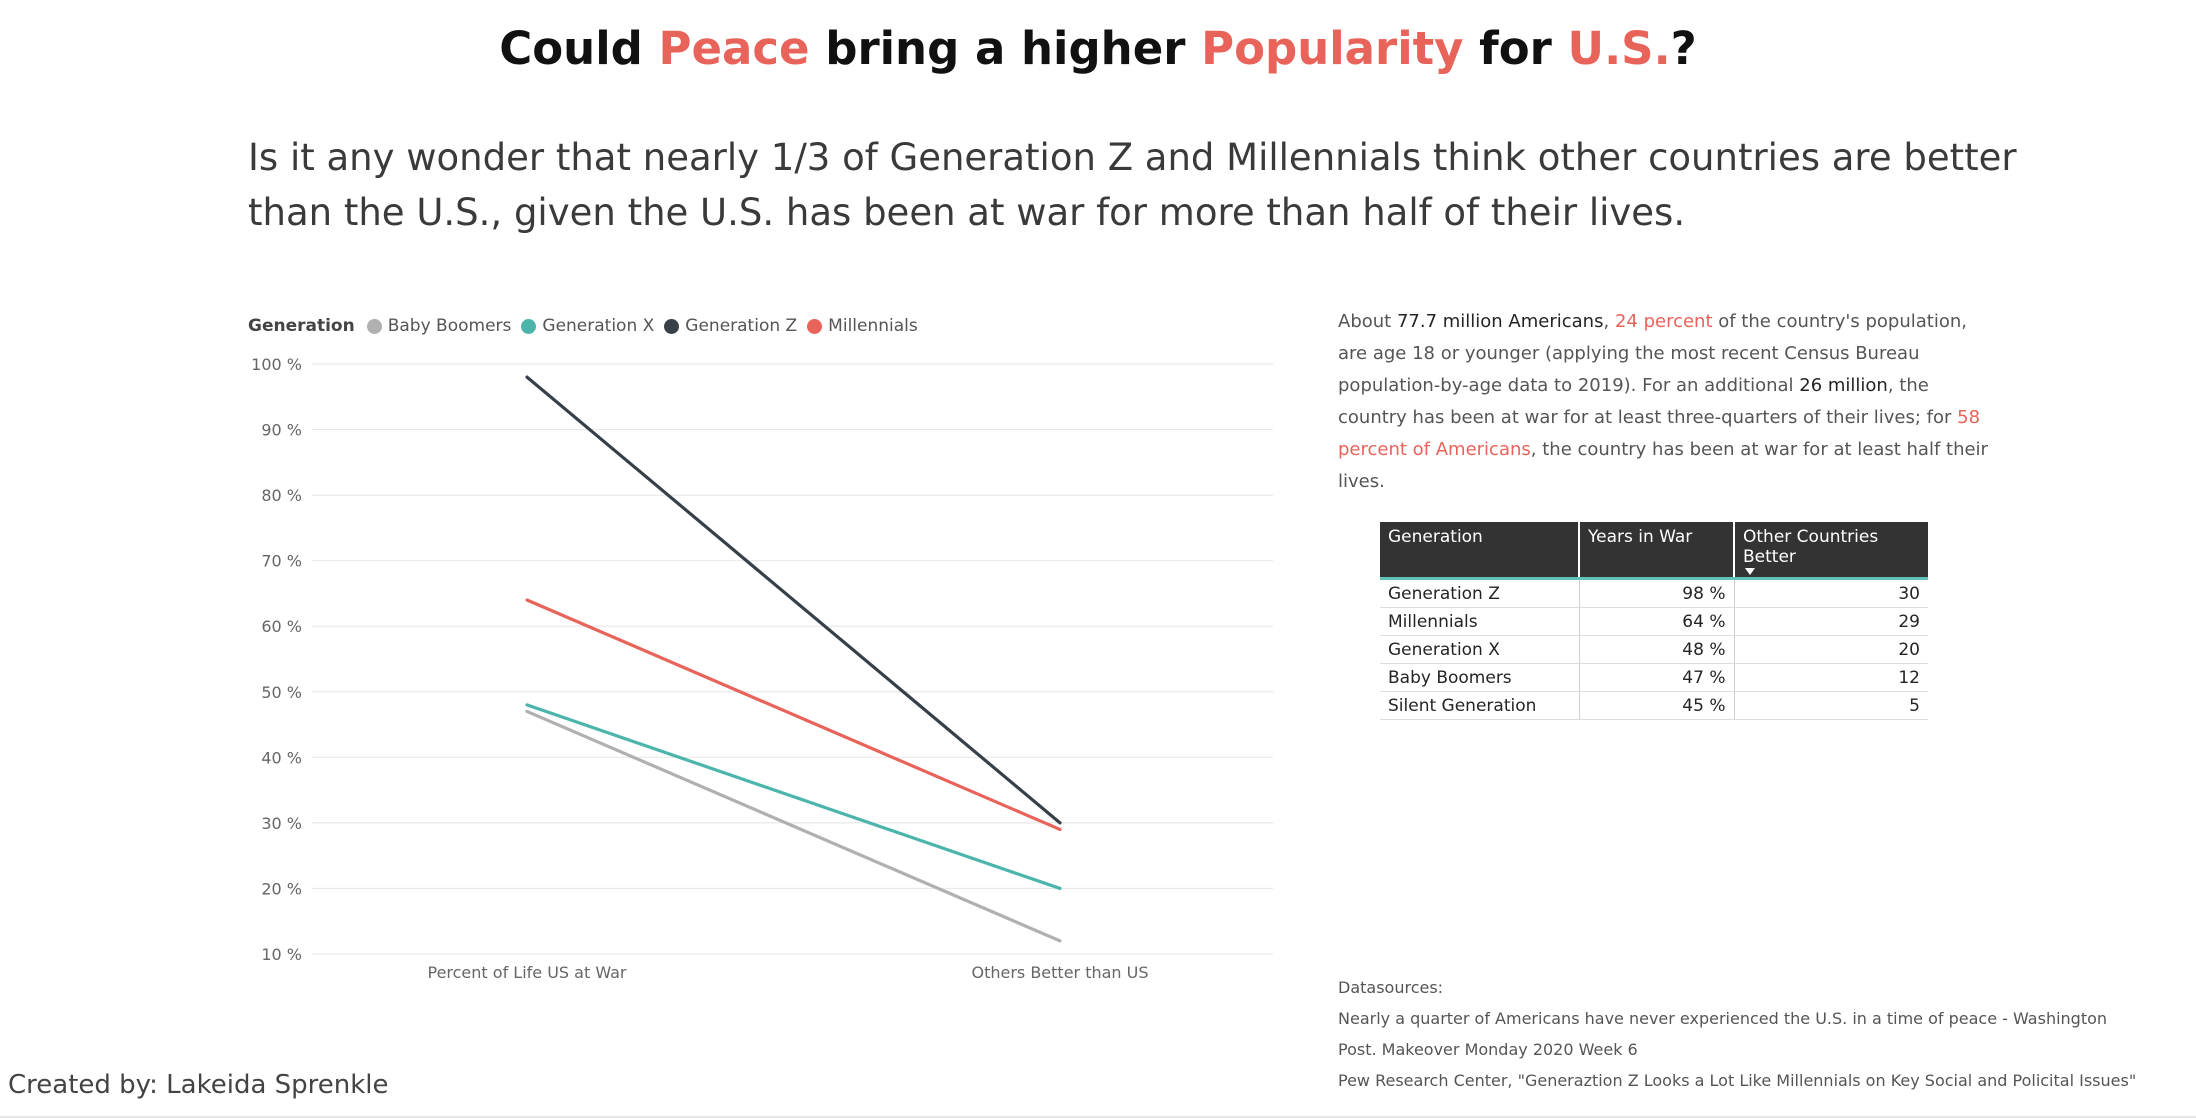 Image resolution: width=2196 pixels, height=1118 pixels. What do you see at coordinates (1332, 48) in the screenshot?
I see `title-accent-popularity: Popularity` at bounding box center [1332, 48].